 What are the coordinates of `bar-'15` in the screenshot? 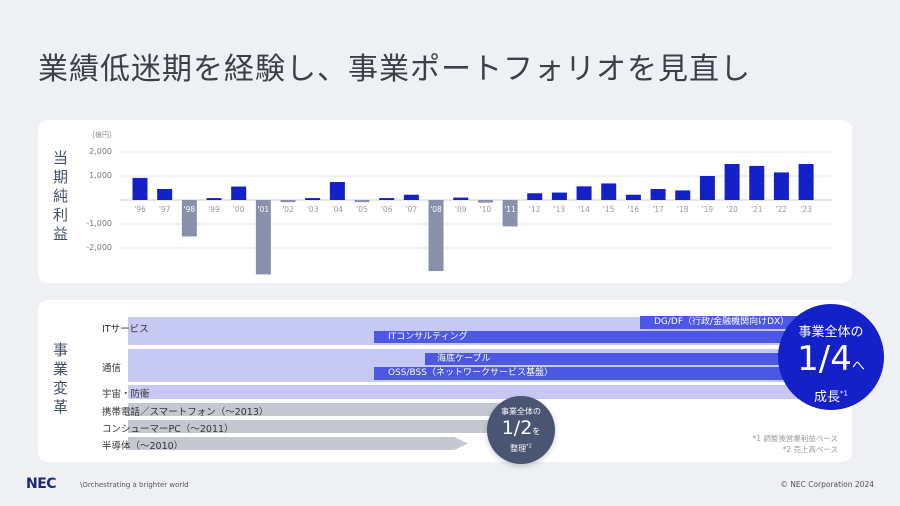 It's located at (609, 191).